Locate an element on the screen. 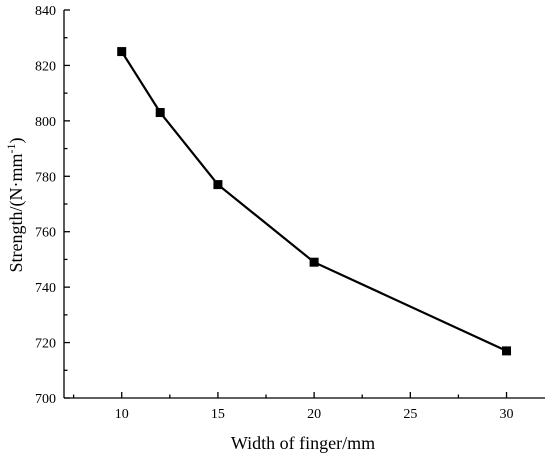 Image resolution: width=550 pixels, height=458 pixels. x-tick-label: 25 is located at coordinates (410, 414).